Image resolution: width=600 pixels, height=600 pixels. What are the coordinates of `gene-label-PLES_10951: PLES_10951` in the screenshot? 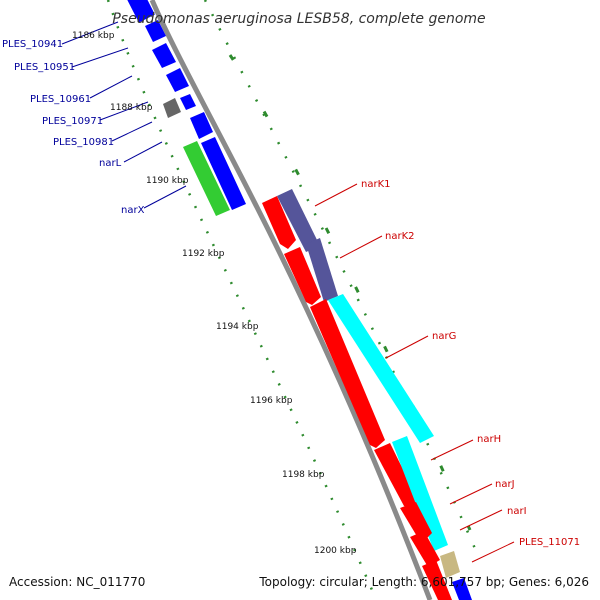 It's located at (44, 67).